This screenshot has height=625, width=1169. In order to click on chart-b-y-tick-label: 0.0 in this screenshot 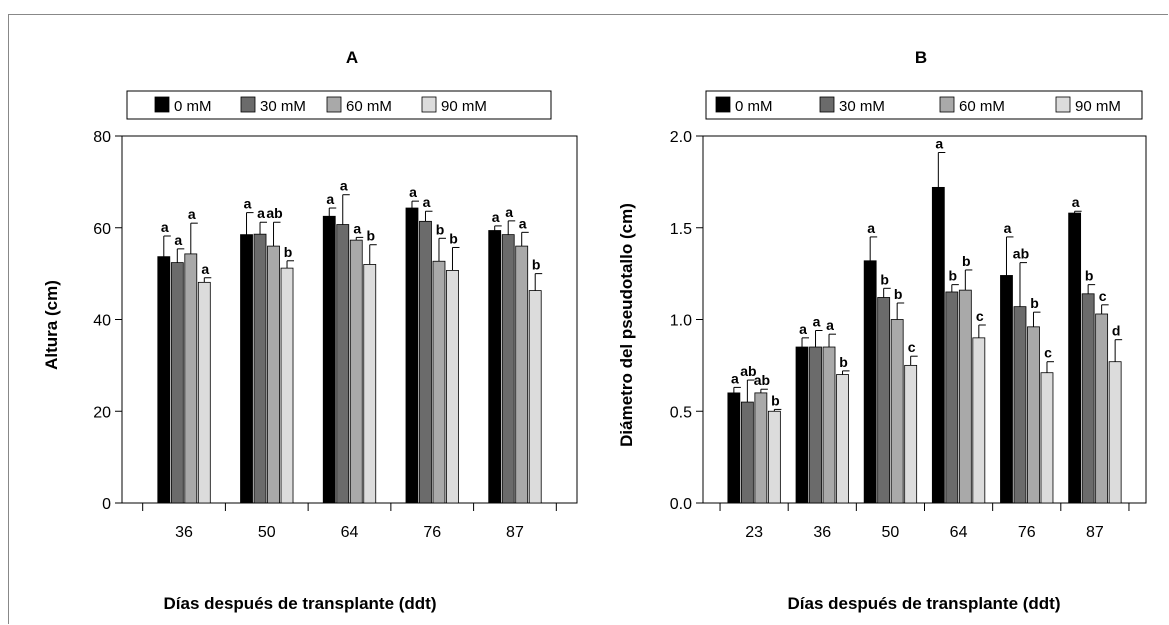, I will do `click(681, 504)`.